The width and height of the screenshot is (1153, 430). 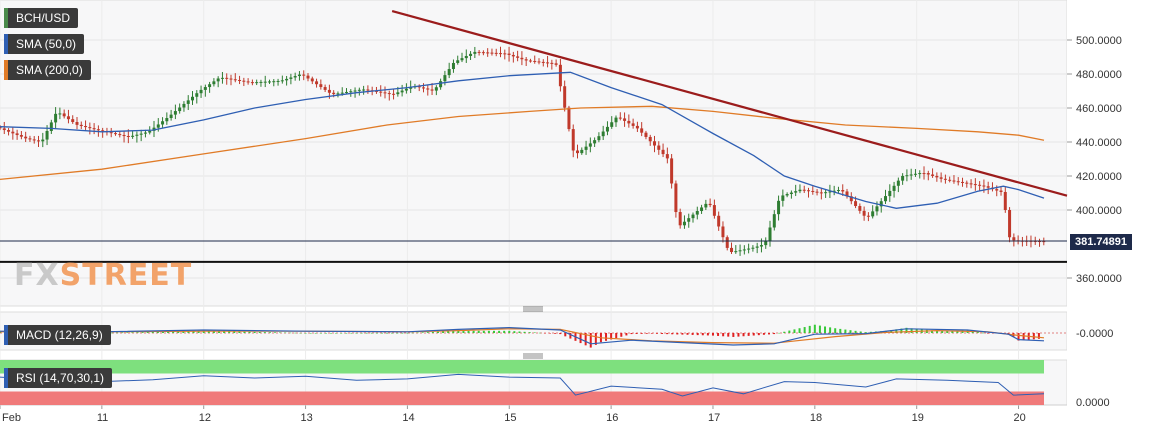 I want to click on watermark-part2: STREET, so click(x=126, y=275).